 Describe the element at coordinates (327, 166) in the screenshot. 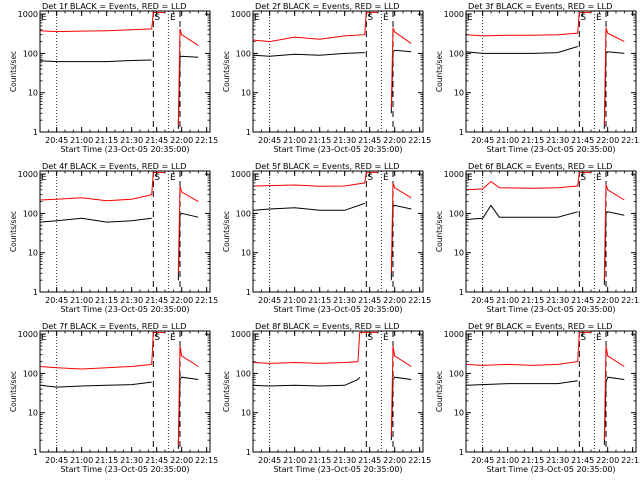

I see `panel-title: Det 5f BLACK = Events, RED = LLD` at that location.